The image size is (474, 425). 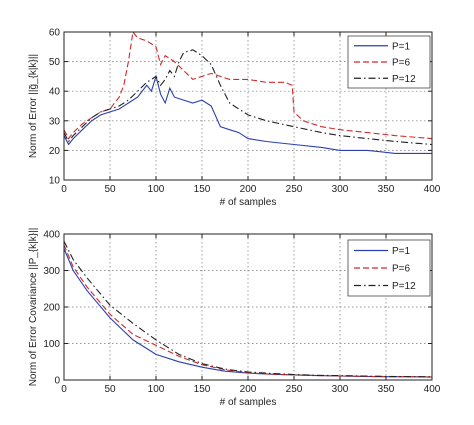 What do you see at coordinates (51, 308) in the screenshot?
I see `y-tick-label: 200` at bounding box center [51, 308].